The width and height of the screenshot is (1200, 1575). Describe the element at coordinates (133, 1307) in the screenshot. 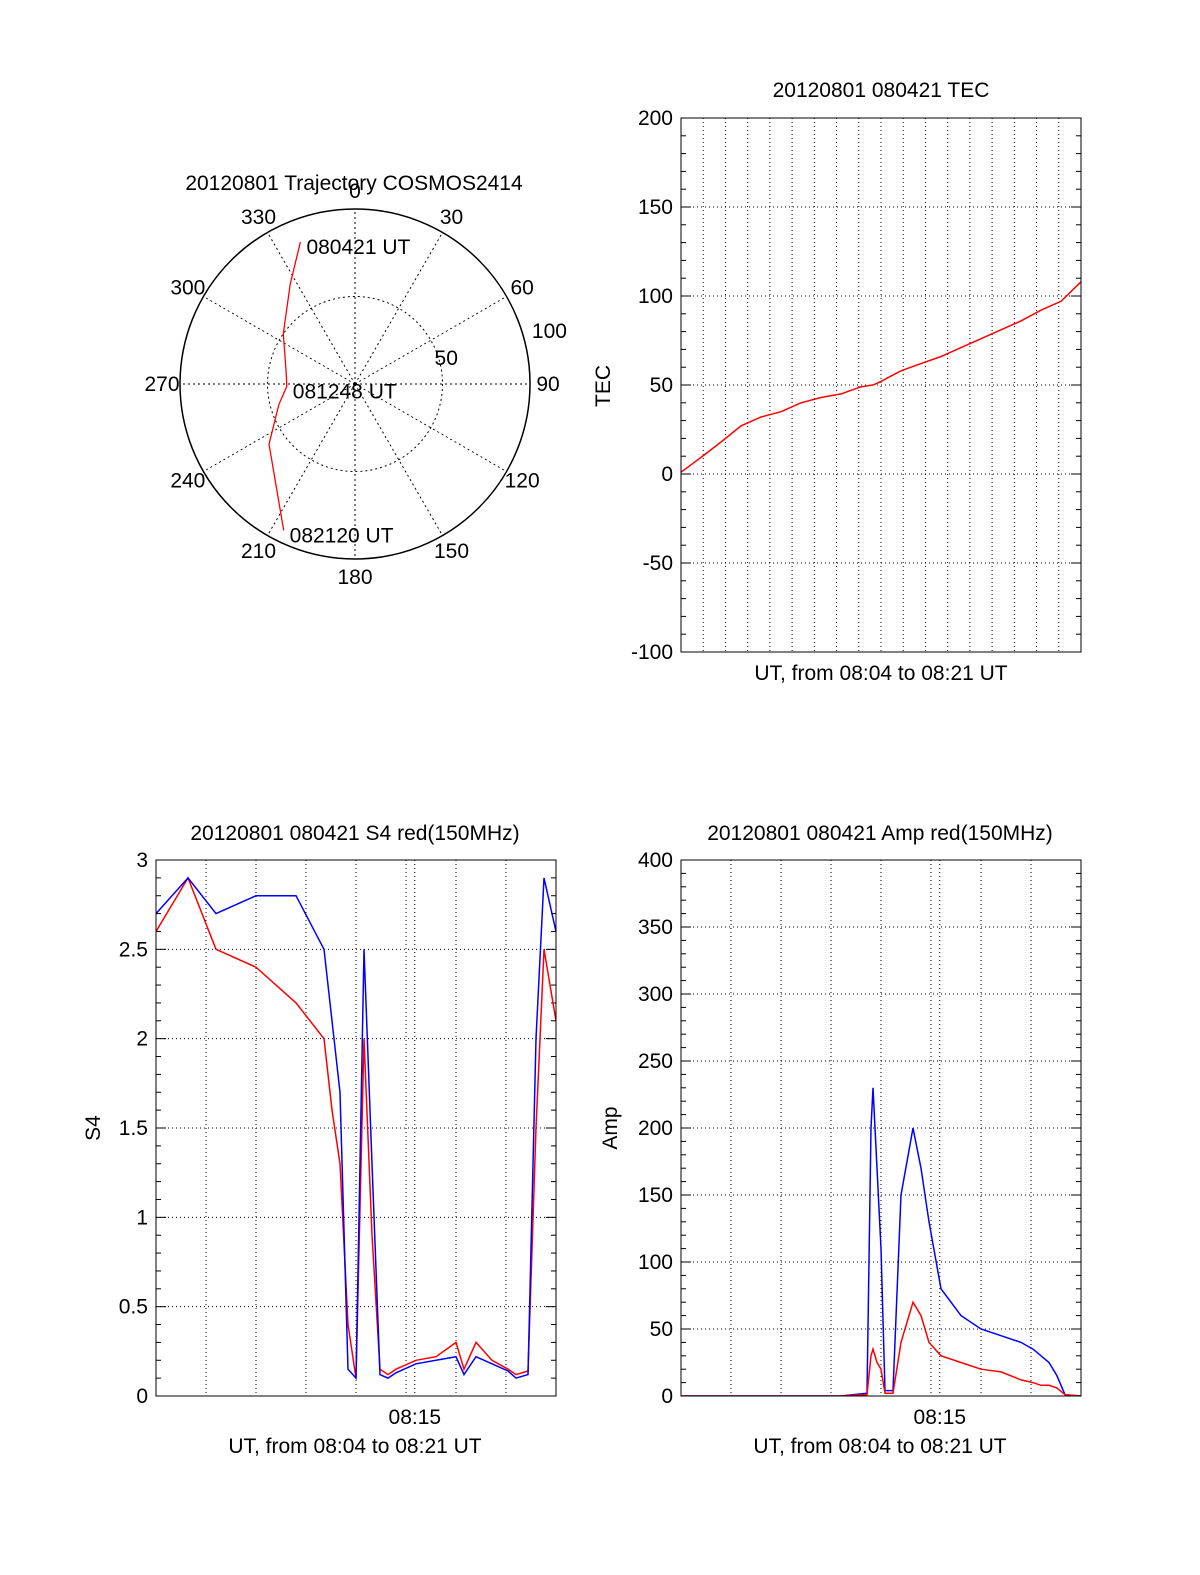

I see `s4-ytick-label: 0.5` at that location.